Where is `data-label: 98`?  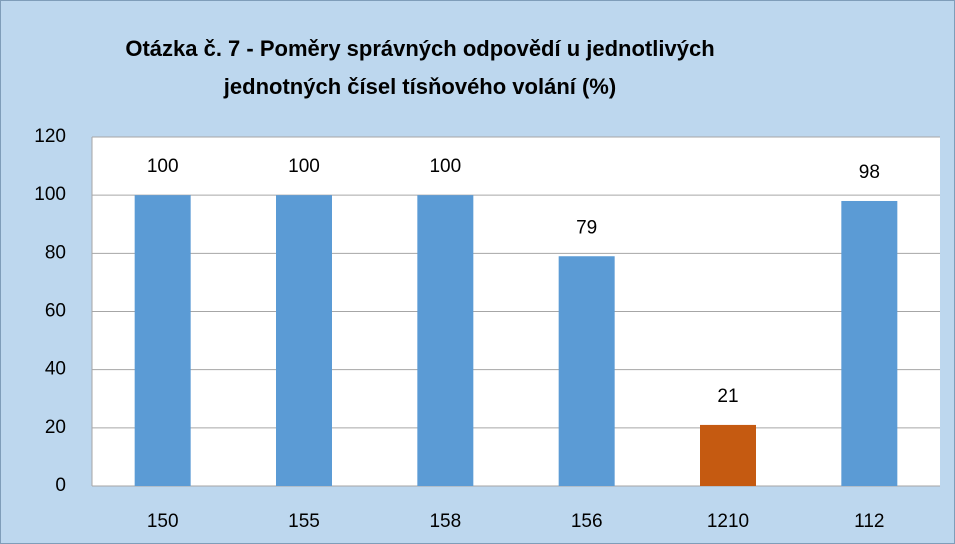 data-label: 98 is located at coordinates (869, 172).